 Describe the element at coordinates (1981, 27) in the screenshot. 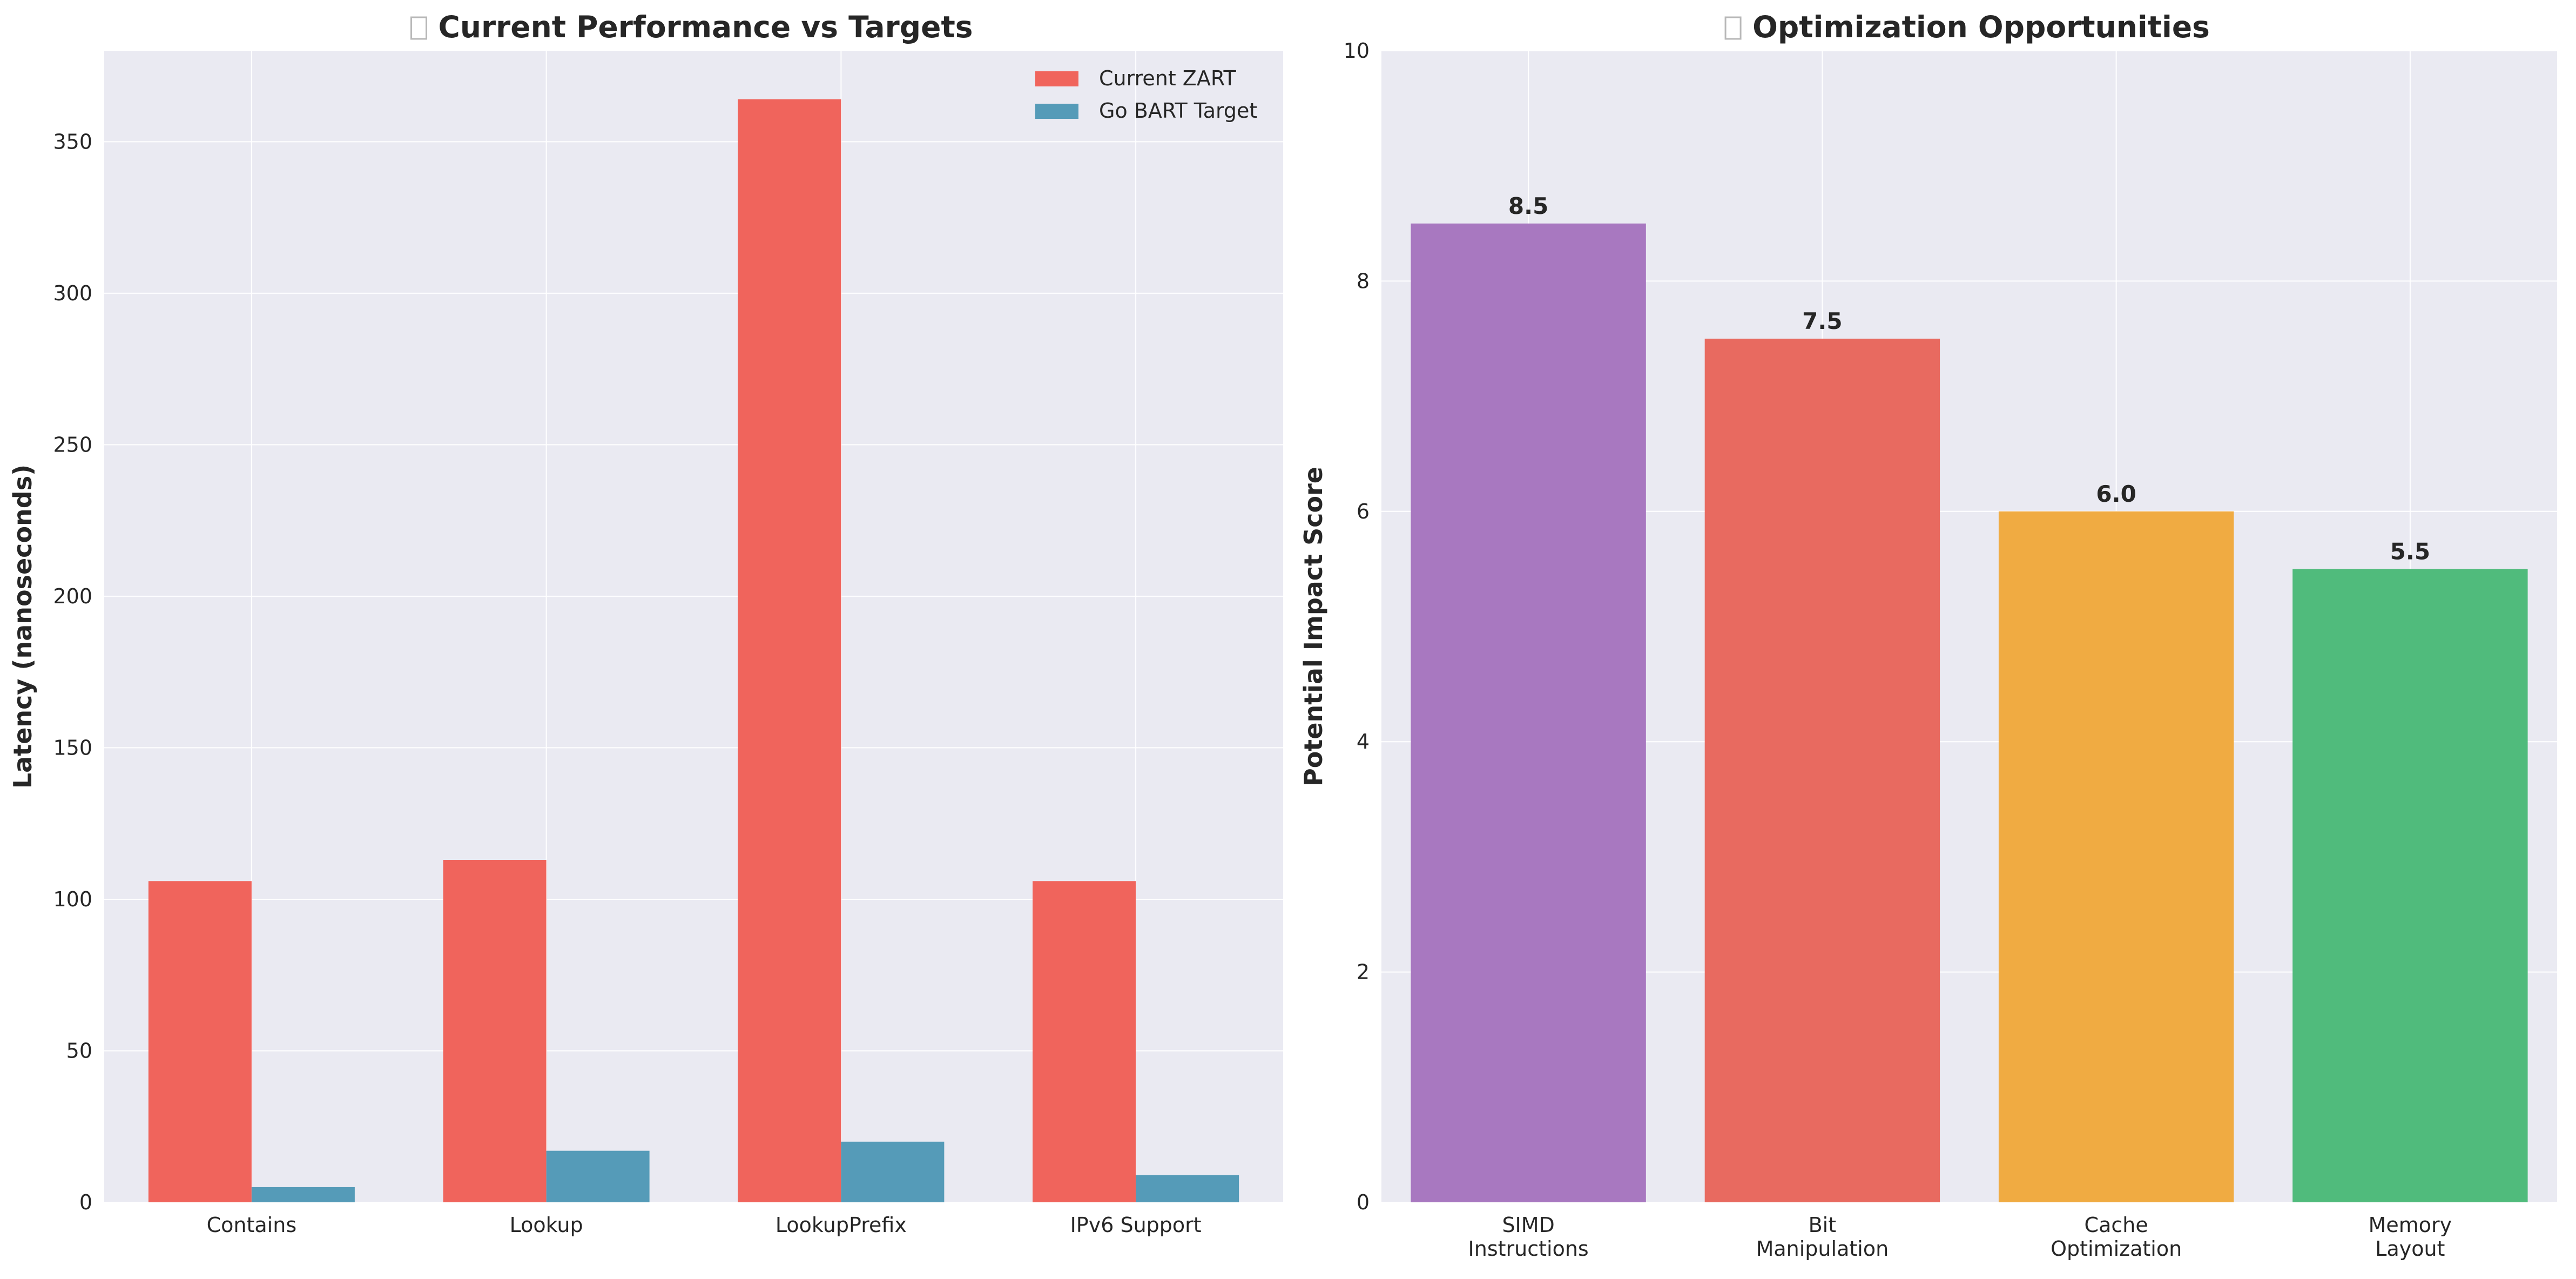

I see `chart-title: Optimization Opportunities` at that location.